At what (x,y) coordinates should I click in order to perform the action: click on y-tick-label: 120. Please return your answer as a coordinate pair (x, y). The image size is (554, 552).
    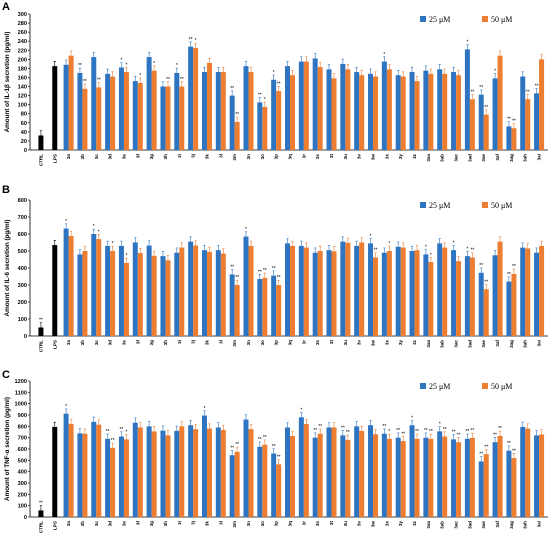
    Looking at the image, I should click on (22, 97).